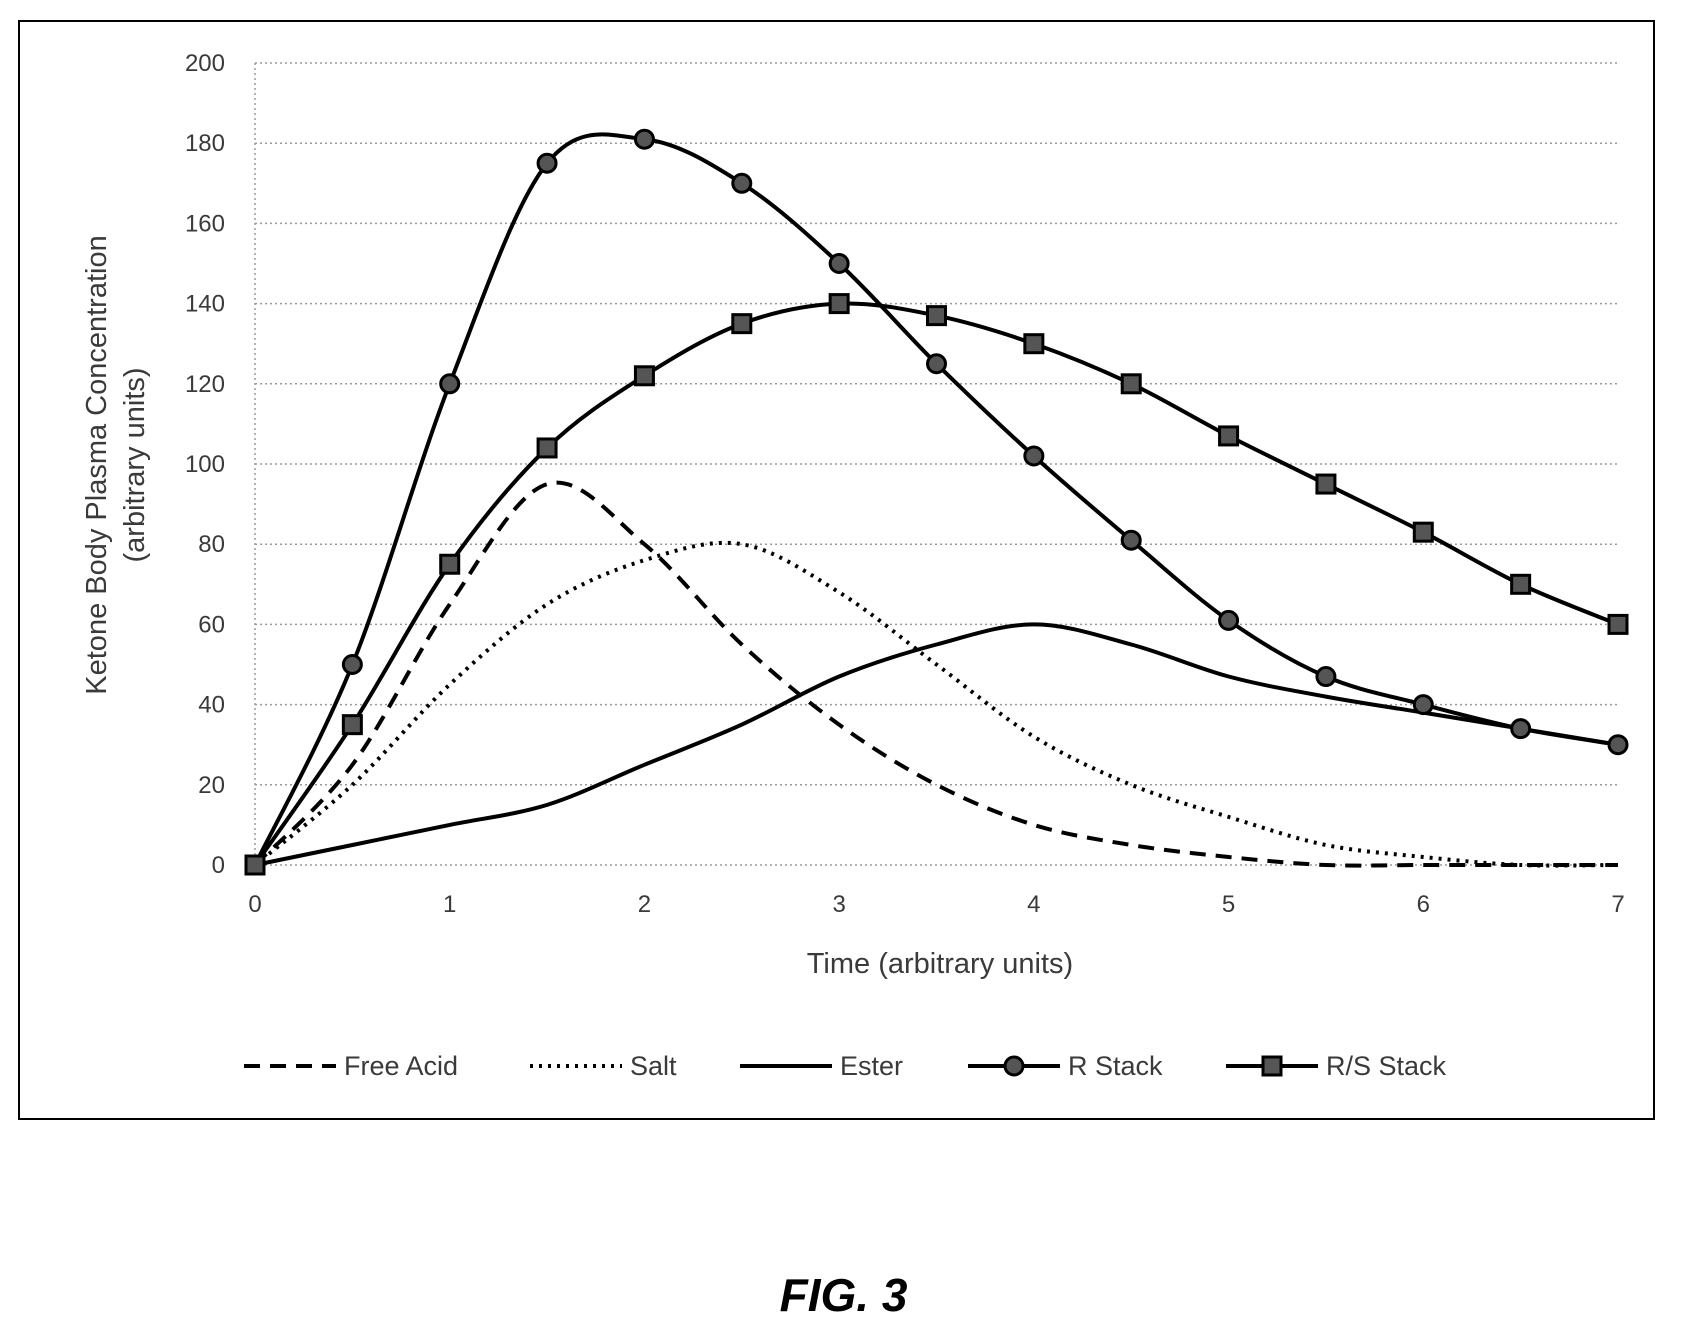  Describe the element at coordinates (1115, 1066) in the screenshot. I see `legend-label: R Stack` at that location.